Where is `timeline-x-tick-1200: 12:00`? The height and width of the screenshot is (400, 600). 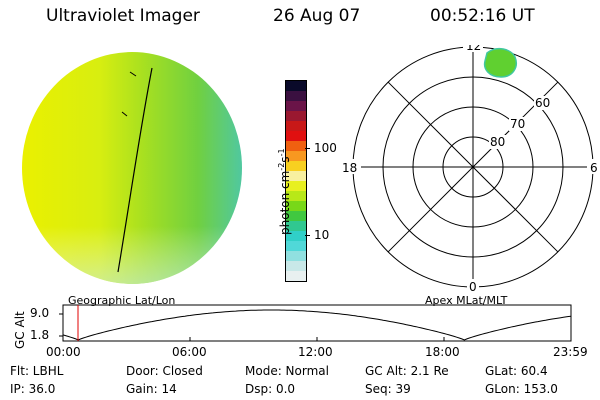 timeline-x-tick-1200: 12:00 is located at coordinates (315, 352).